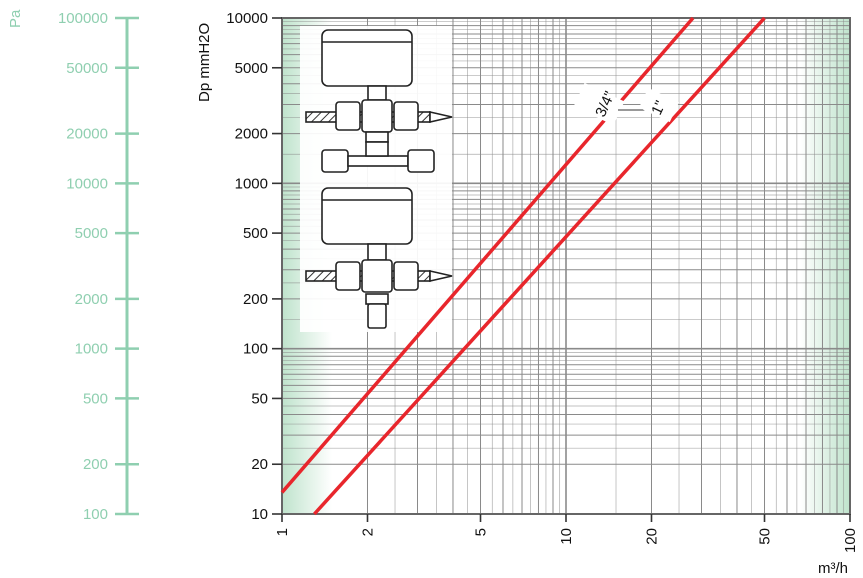  I want to click on pa-axis-label: Pa, so click(15, 18).